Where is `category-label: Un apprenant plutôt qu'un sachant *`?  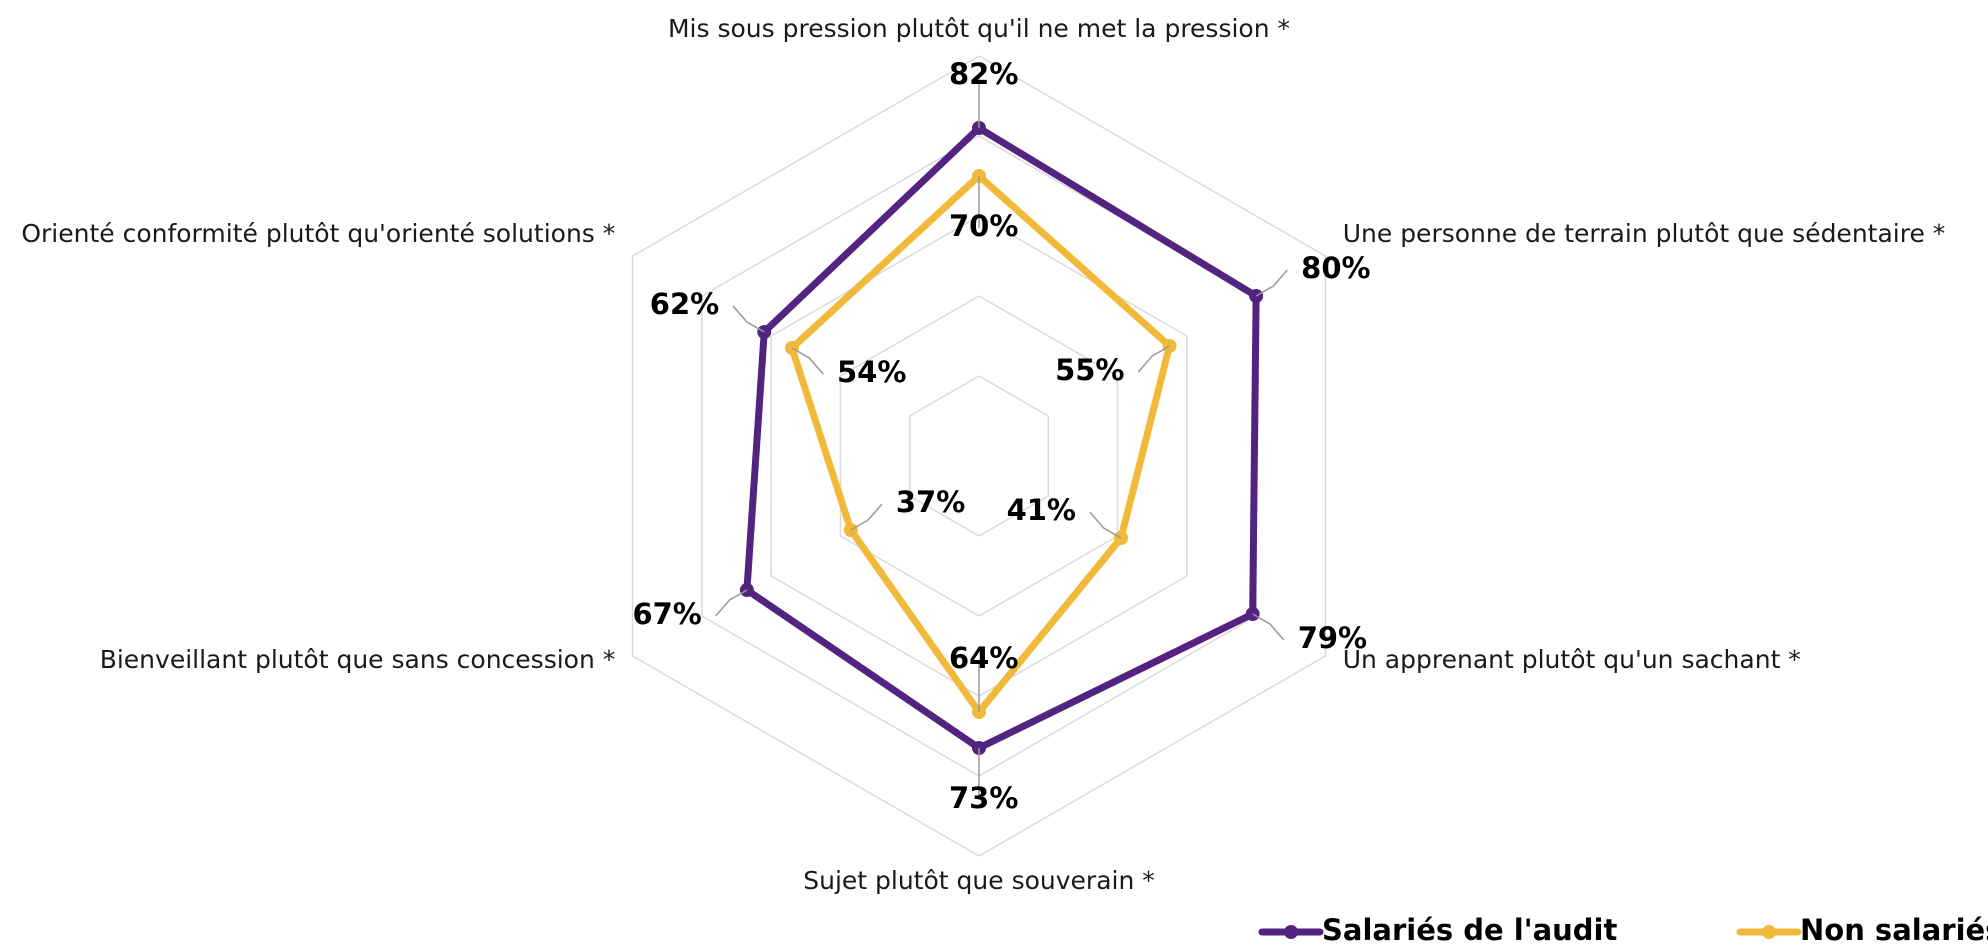 category-label: Un apprenant plutôt qu'un sachant * is located at coordinates (1572, 659).